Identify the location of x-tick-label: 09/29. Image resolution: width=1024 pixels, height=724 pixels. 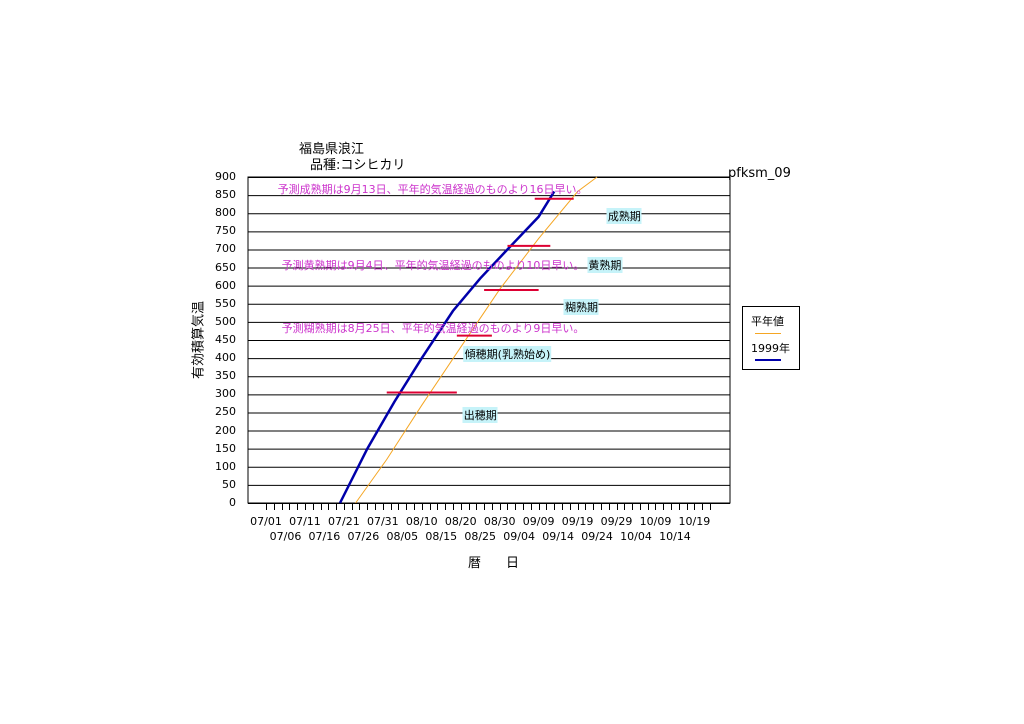
(616, 521).